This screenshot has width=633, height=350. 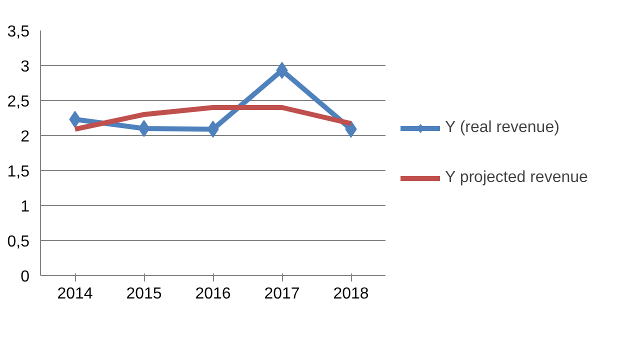 What do you see at coordinates (144, 294) in the screenshot?
I see `x-tick-label: 2015` at bounding box center [144, 294].